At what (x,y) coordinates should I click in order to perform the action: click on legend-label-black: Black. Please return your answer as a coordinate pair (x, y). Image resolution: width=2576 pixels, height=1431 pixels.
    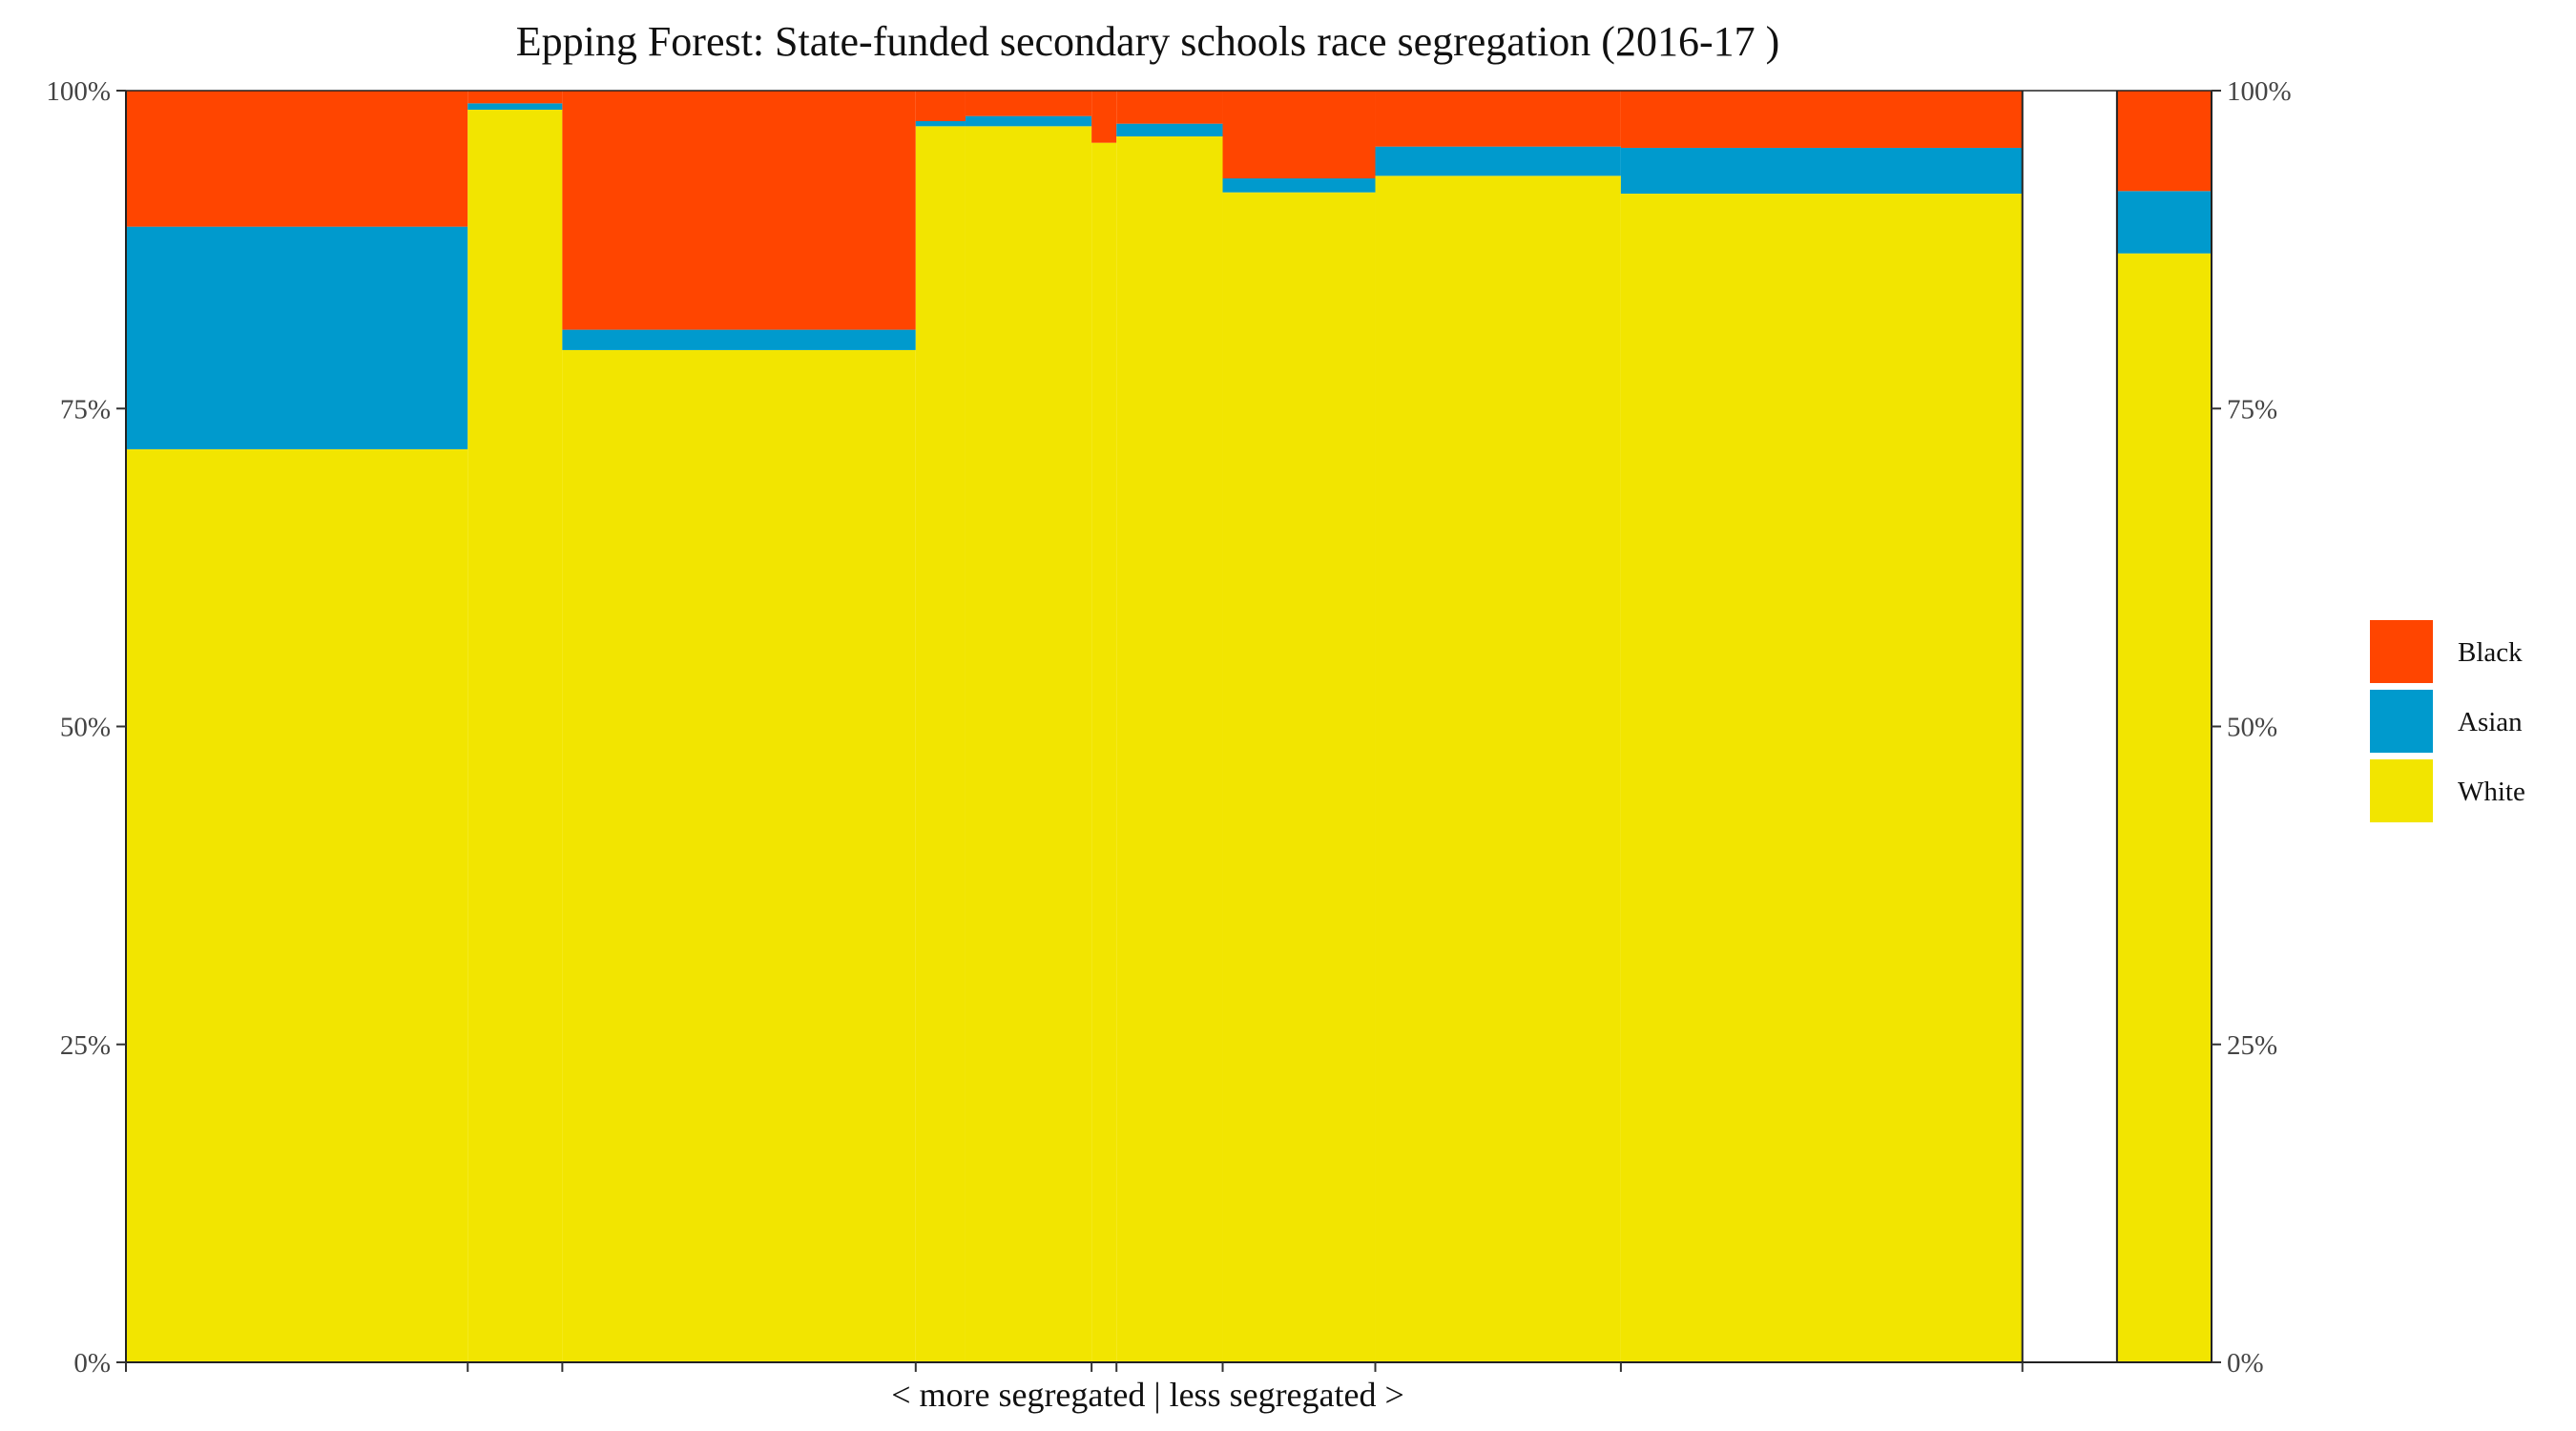
    Looking at the image, I should click on (2490, 652).